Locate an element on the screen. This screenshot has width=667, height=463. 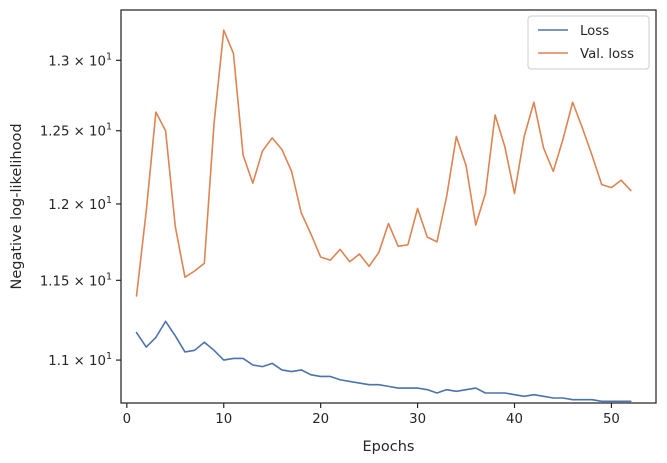
y-tick-label: 1.25 × 10¹ is located at coordinates (76, 131).